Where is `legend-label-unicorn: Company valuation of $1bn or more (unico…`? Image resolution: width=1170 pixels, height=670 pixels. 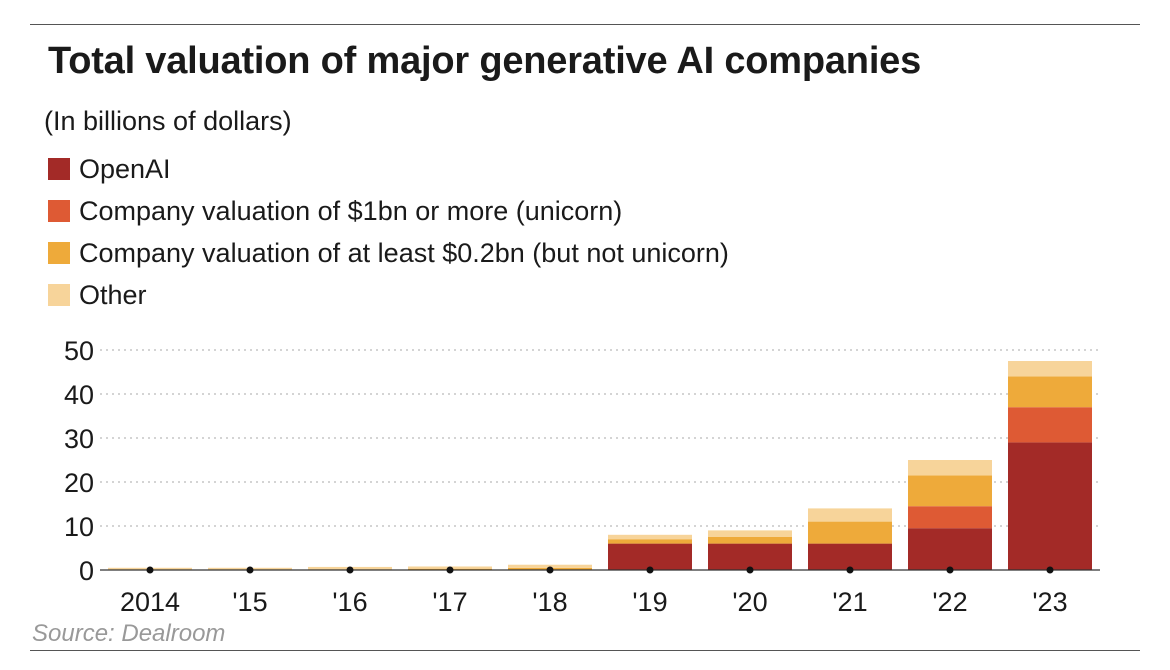 legend-label-unicorn: Company valuation of $1bn or more (unico… is located at coordinates (351, 210).